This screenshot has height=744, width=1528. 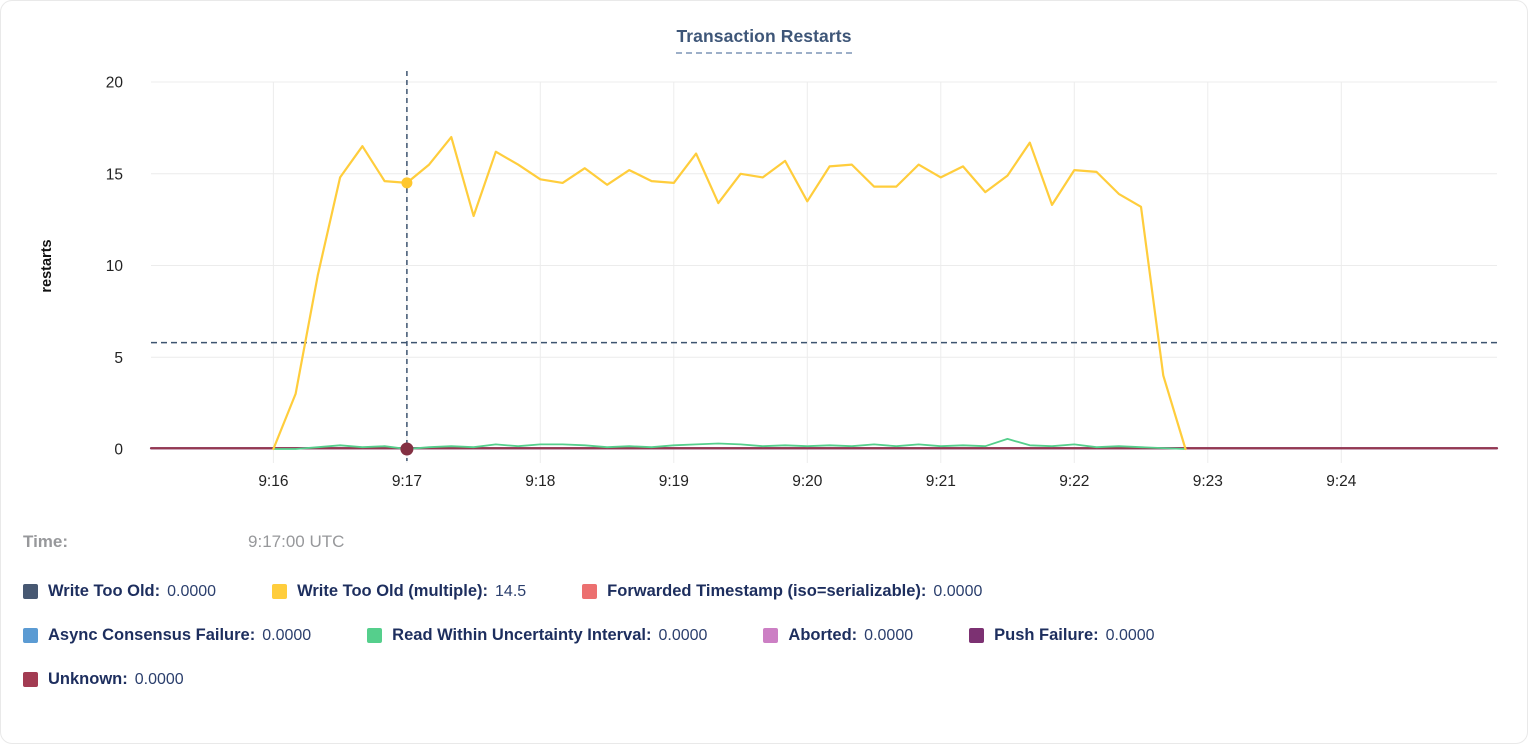 What do you see at coordinates (407, 449) in the screenshot?
I see `hover-point-zero` at bounding box center [407, 449].